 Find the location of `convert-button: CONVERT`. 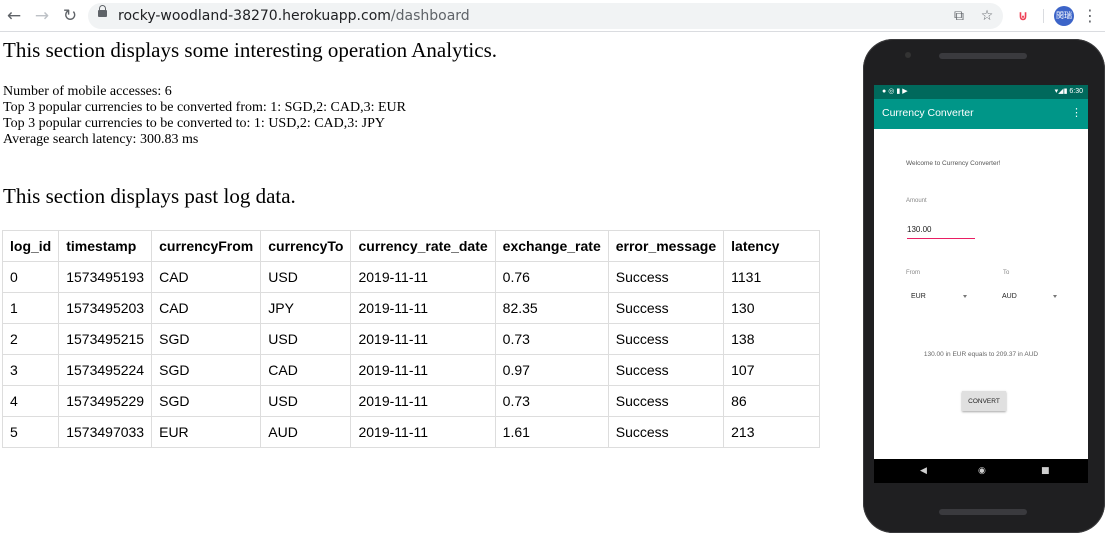

convert-button: CONVERT is located at coordinates (984, 401).